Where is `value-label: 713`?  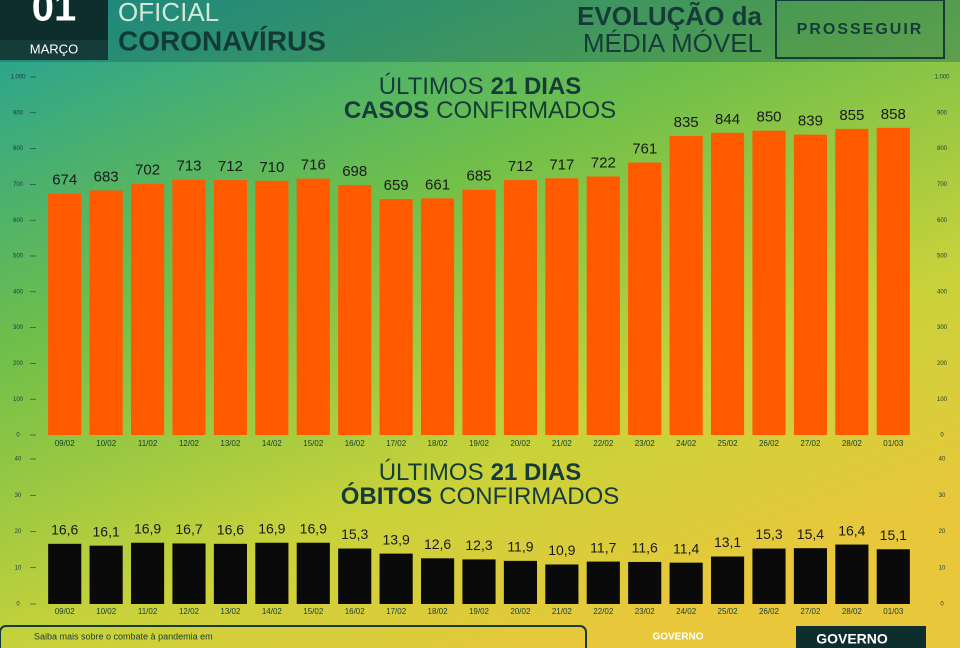 value-label: 713 is located at coordinates (188, 166).